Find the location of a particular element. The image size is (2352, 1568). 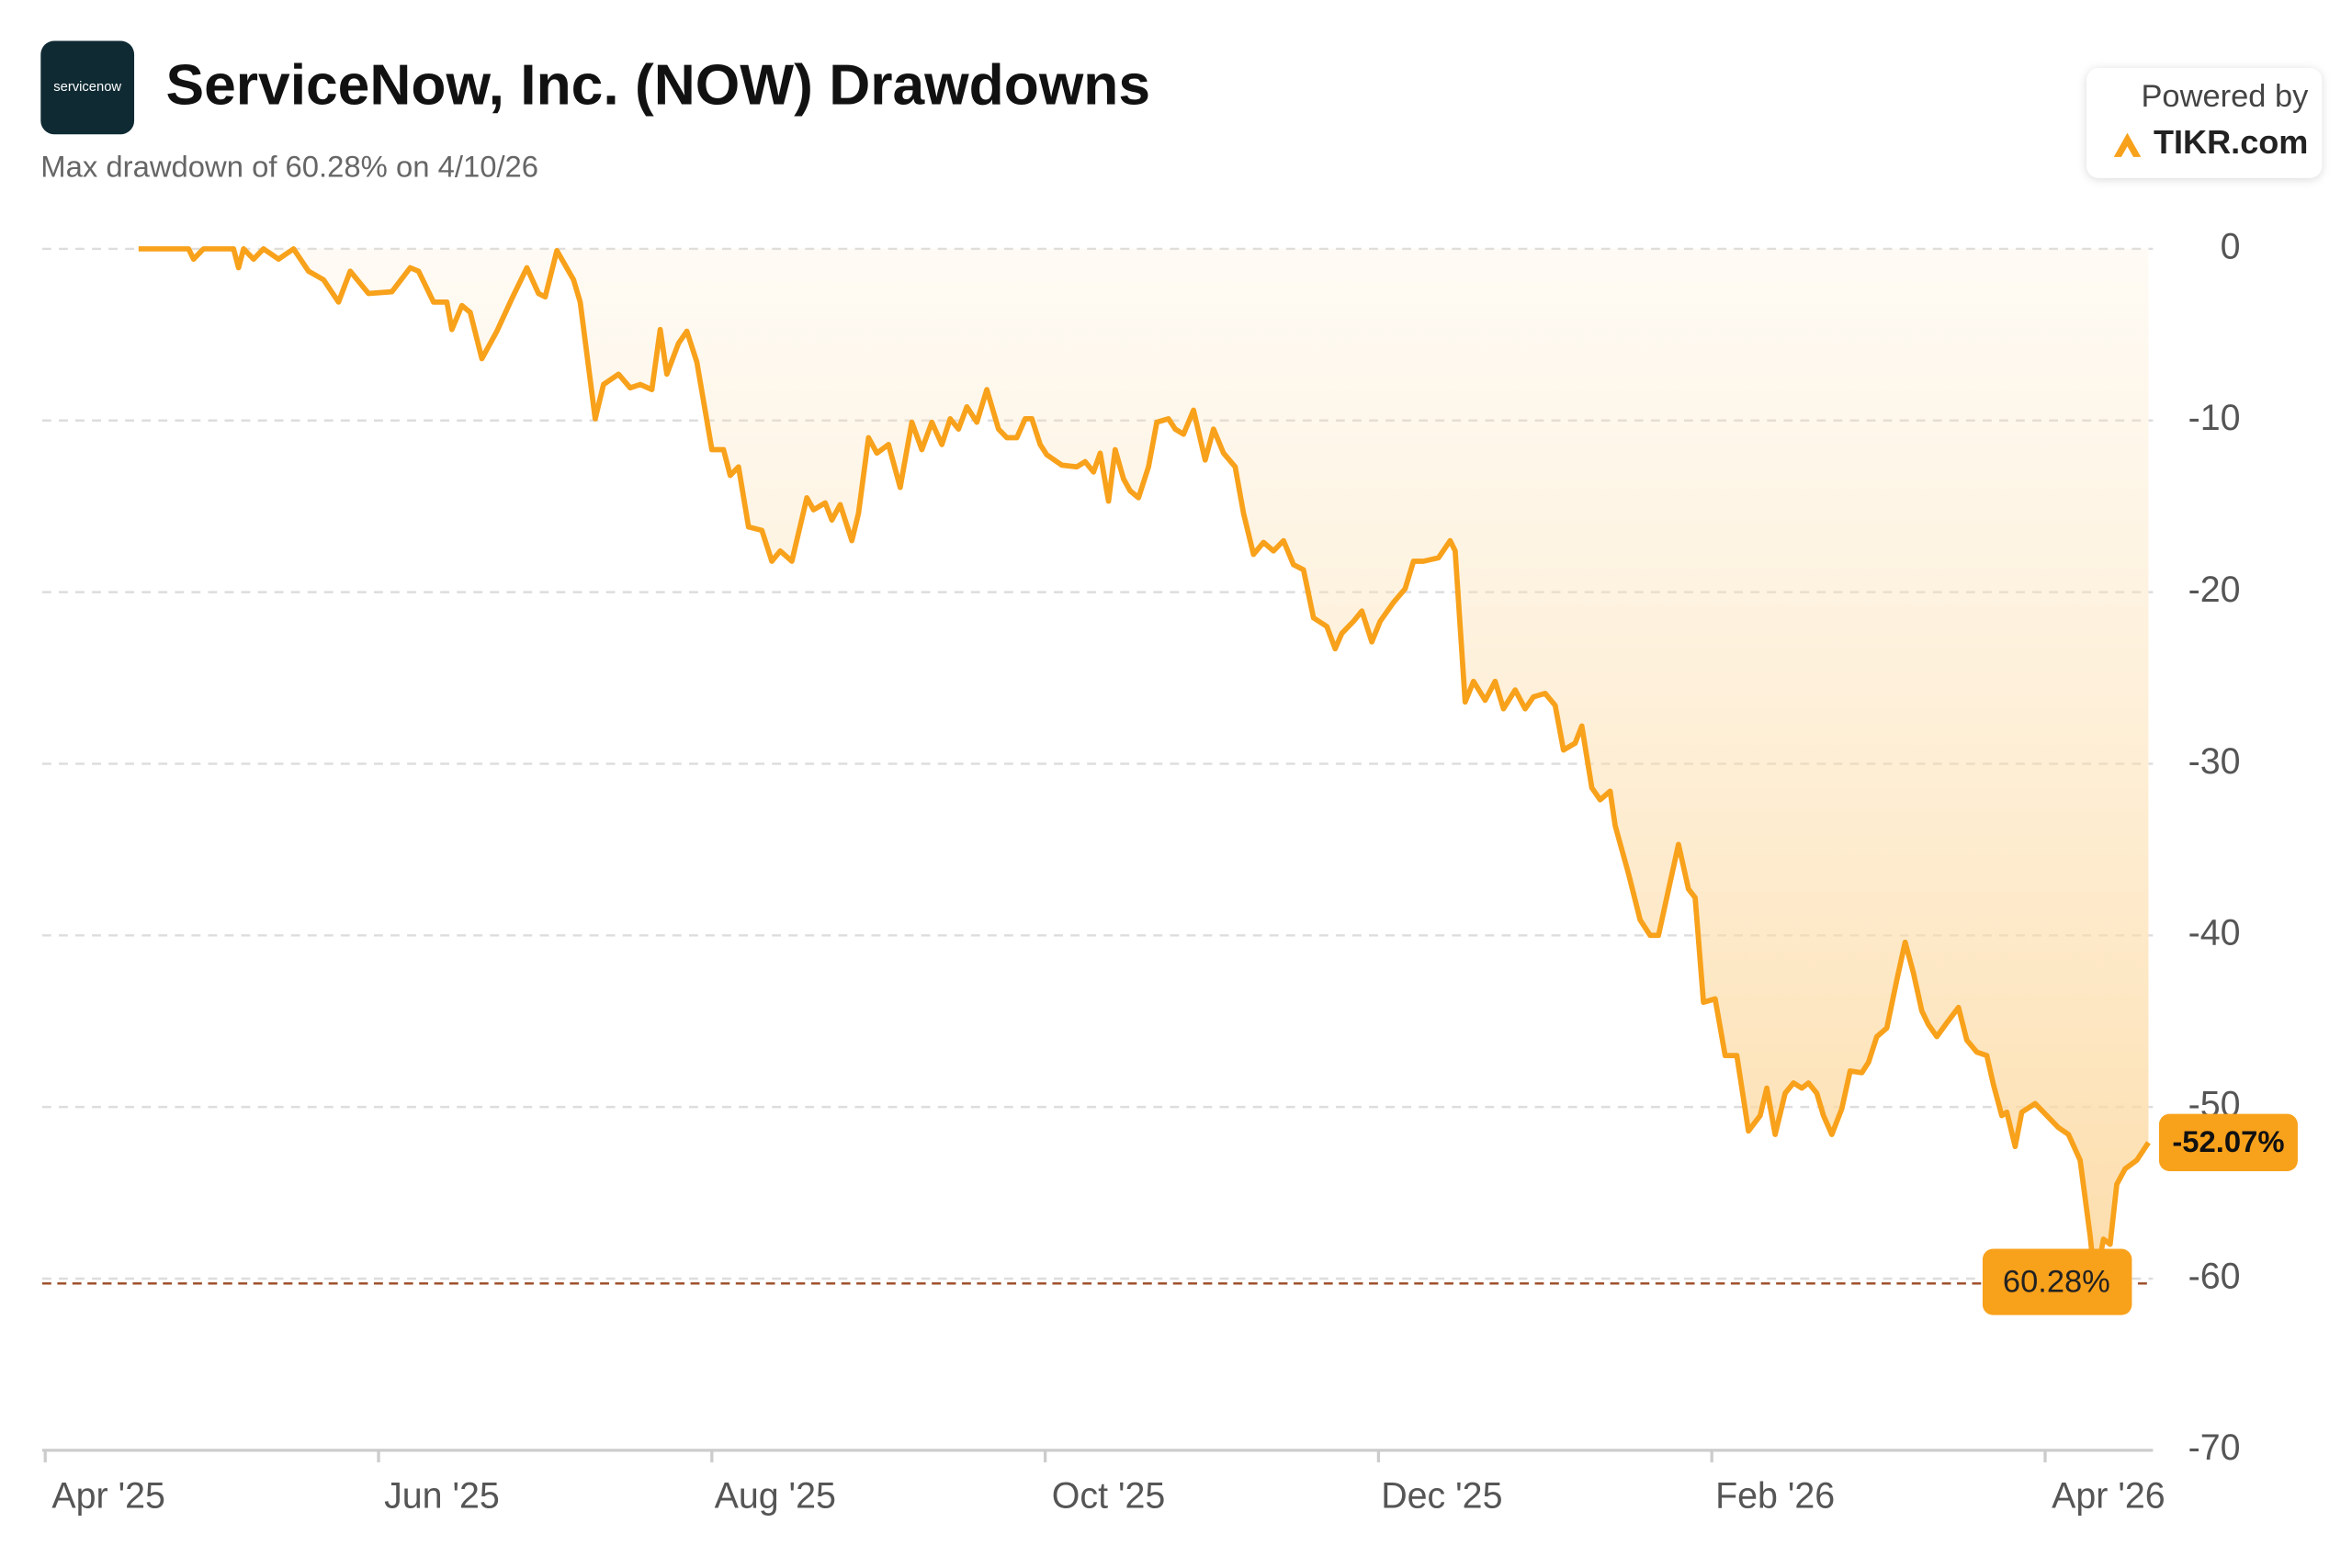

y-tick-label: -40 is located at coordinates (2215, 933).